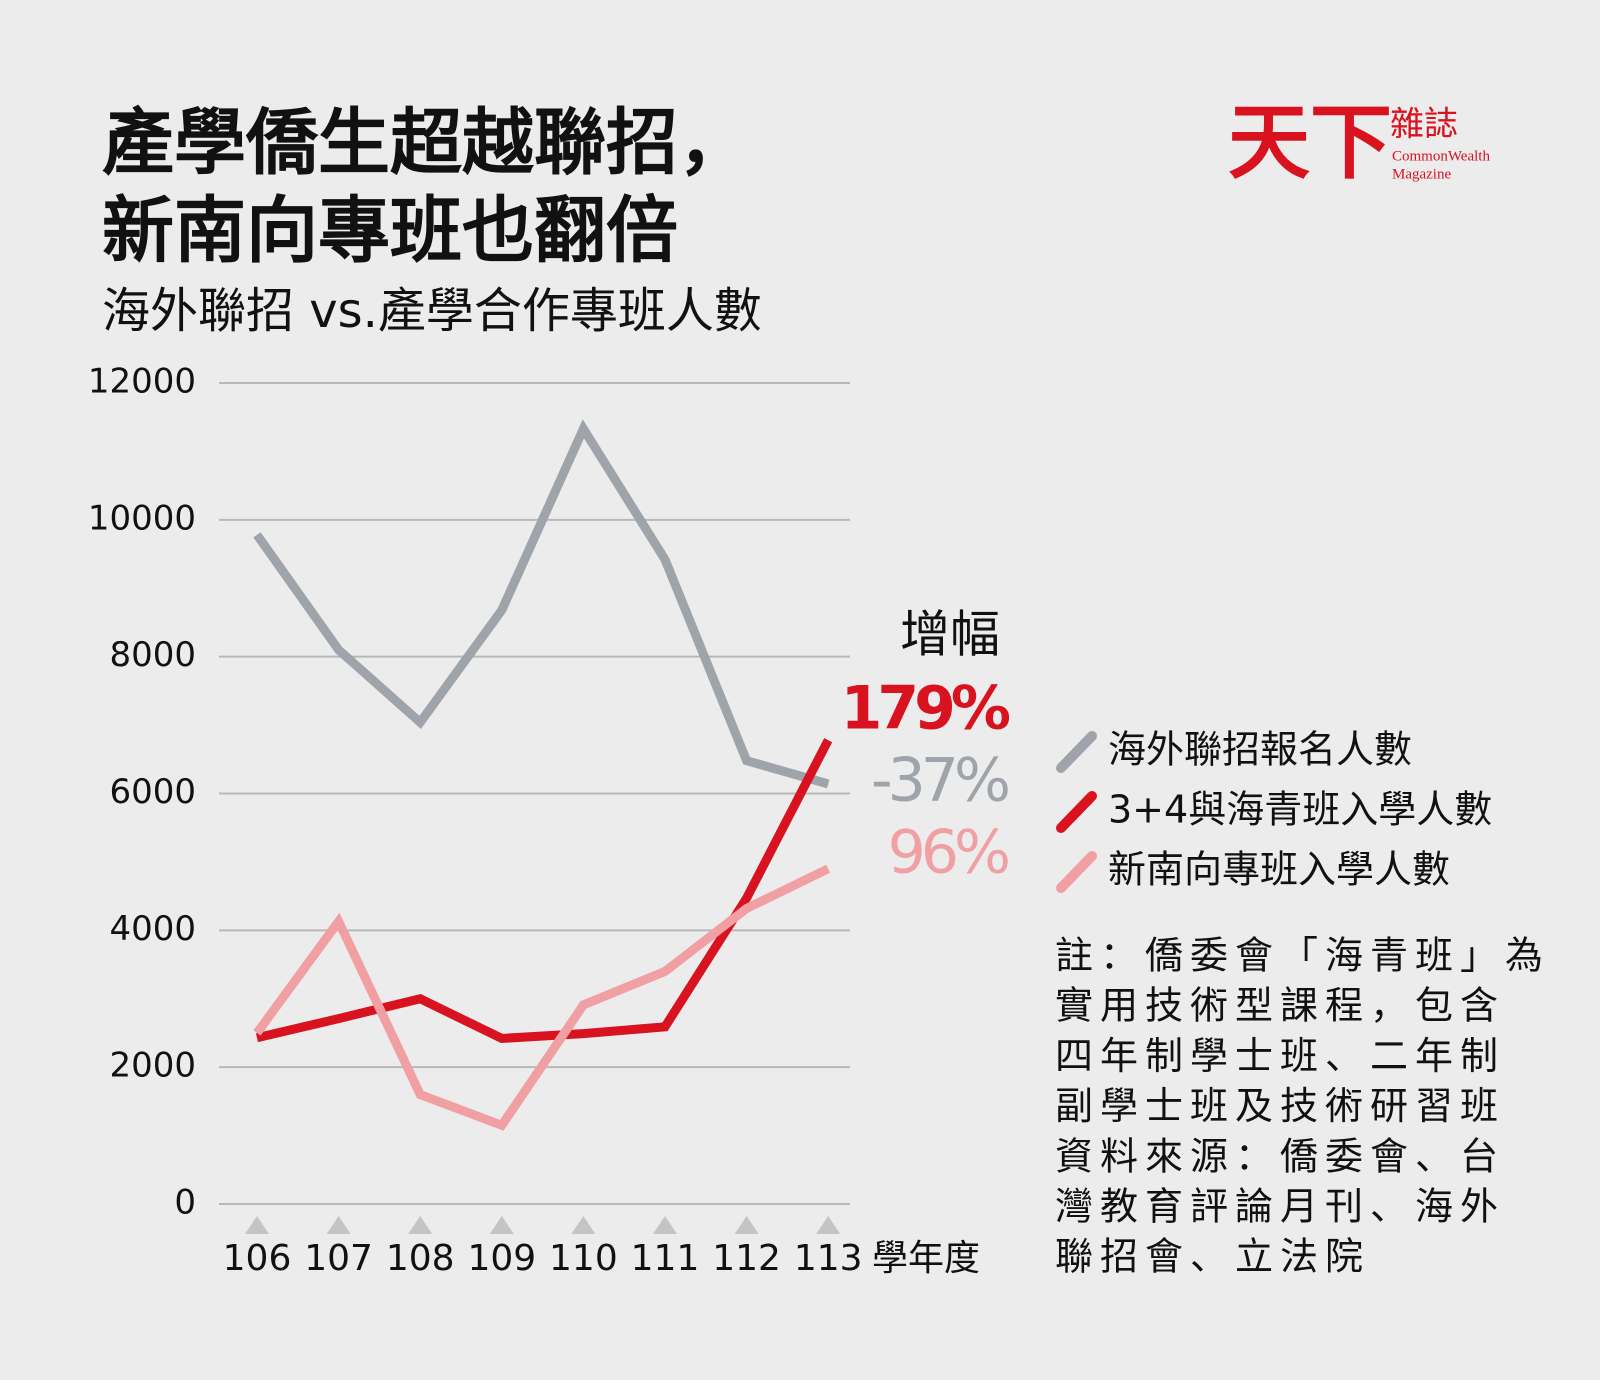 This screenshot has width=1600, height=1380. I want to click on logo-en: Magazine, so click(1421, 174).